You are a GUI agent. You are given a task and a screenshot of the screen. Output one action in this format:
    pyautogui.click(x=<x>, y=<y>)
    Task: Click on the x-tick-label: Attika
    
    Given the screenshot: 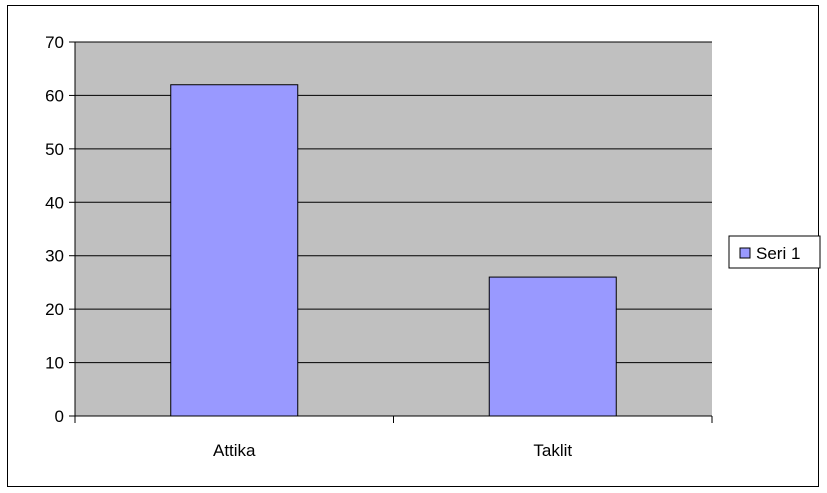 What is the action you would take?
    pyautogui.click(x=234, y=450)
    